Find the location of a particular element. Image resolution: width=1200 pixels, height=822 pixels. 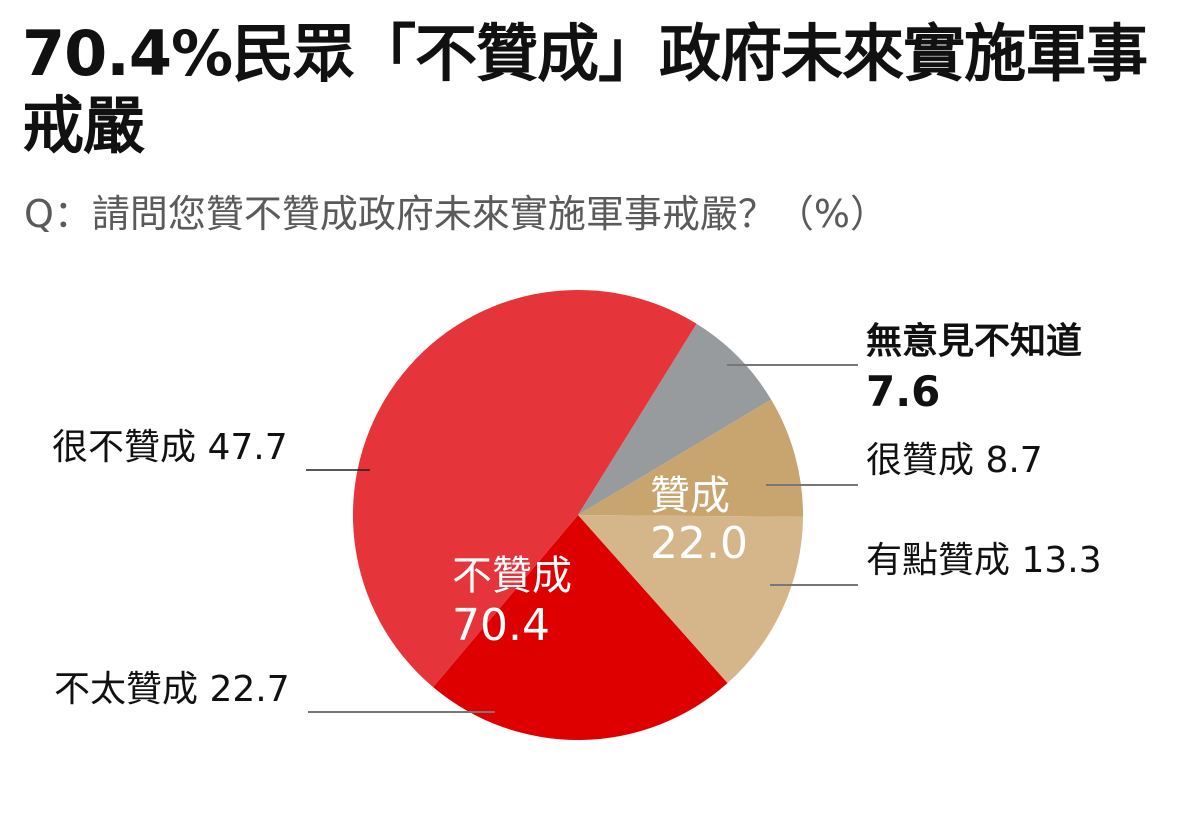

slice-strongly-agree is located at coordinates (690, 458).